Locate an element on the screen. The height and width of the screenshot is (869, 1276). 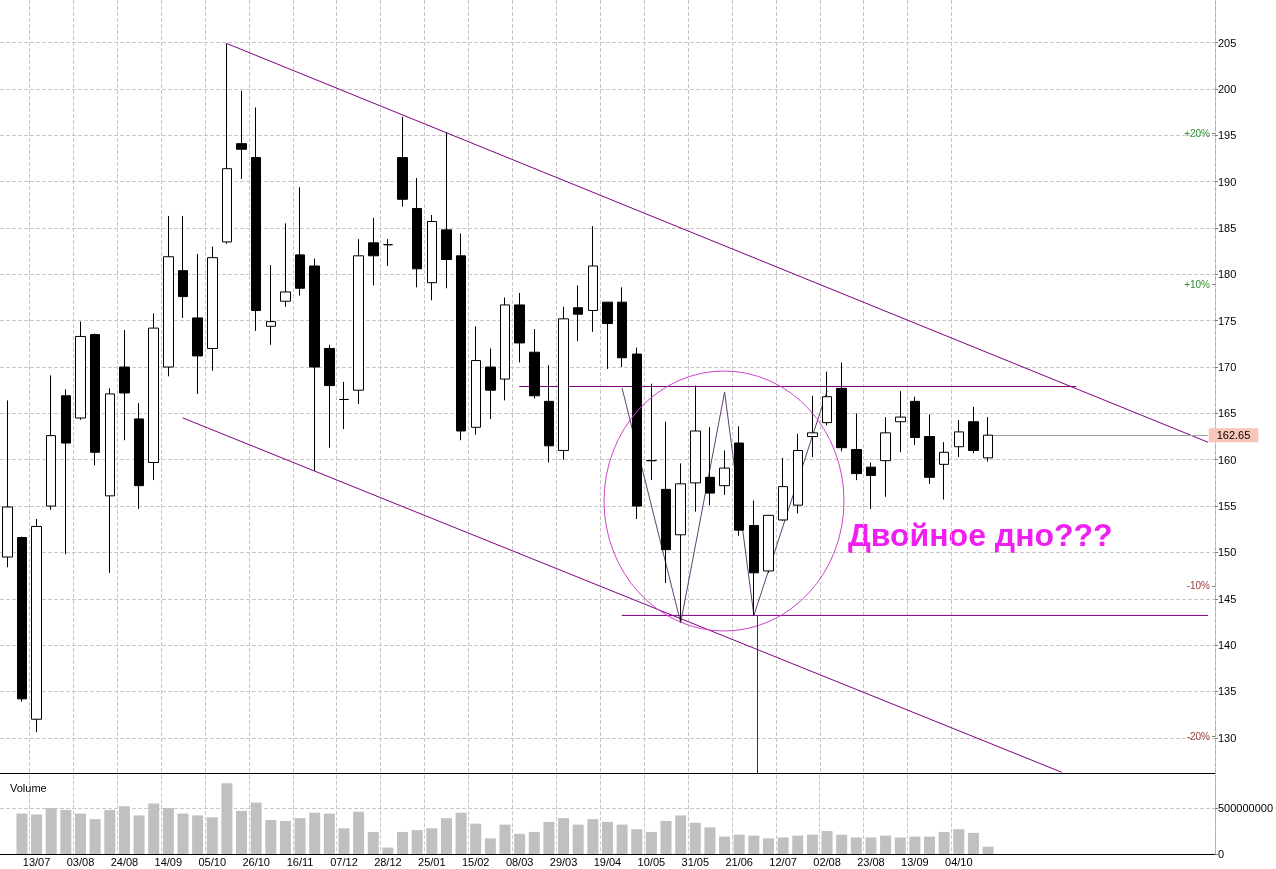
x-tick-label: 02/08 is located at coordinates (827, 861).